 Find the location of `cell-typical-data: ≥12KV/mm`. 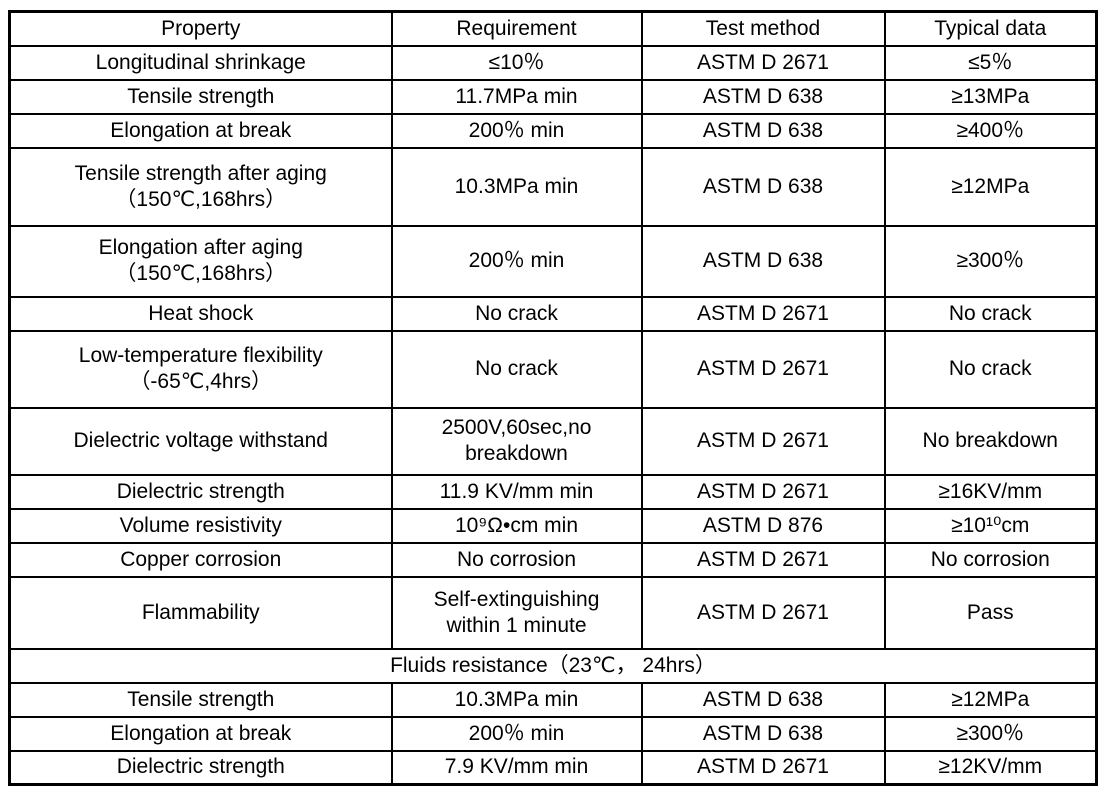

cell-typical-data: ≥12KV/mm is located at coordinates (990, 767).